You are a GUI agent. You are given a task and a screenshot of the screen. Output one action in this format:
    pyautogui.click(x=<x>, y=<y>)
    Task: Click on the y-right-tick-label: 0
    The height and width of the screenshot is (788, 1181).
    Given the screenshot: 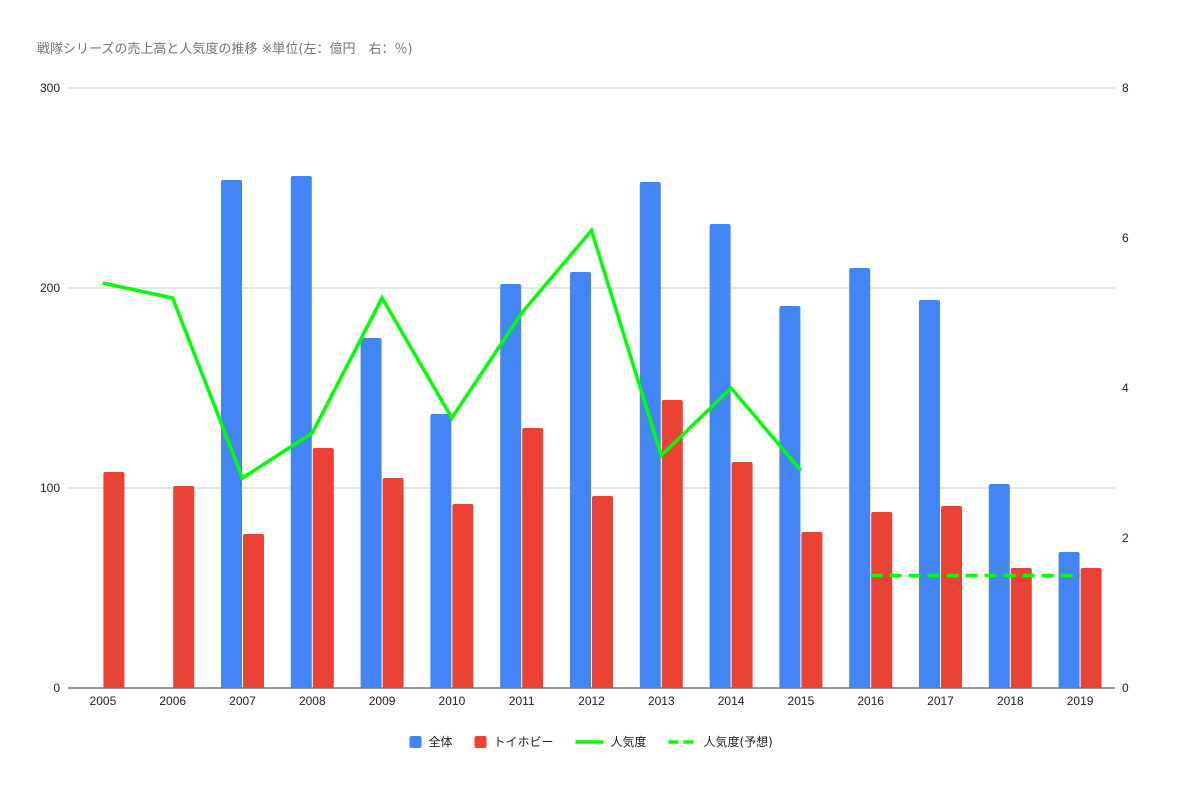 What is the action you would take?
    pyautogui.click(x=1125, y=688)
    